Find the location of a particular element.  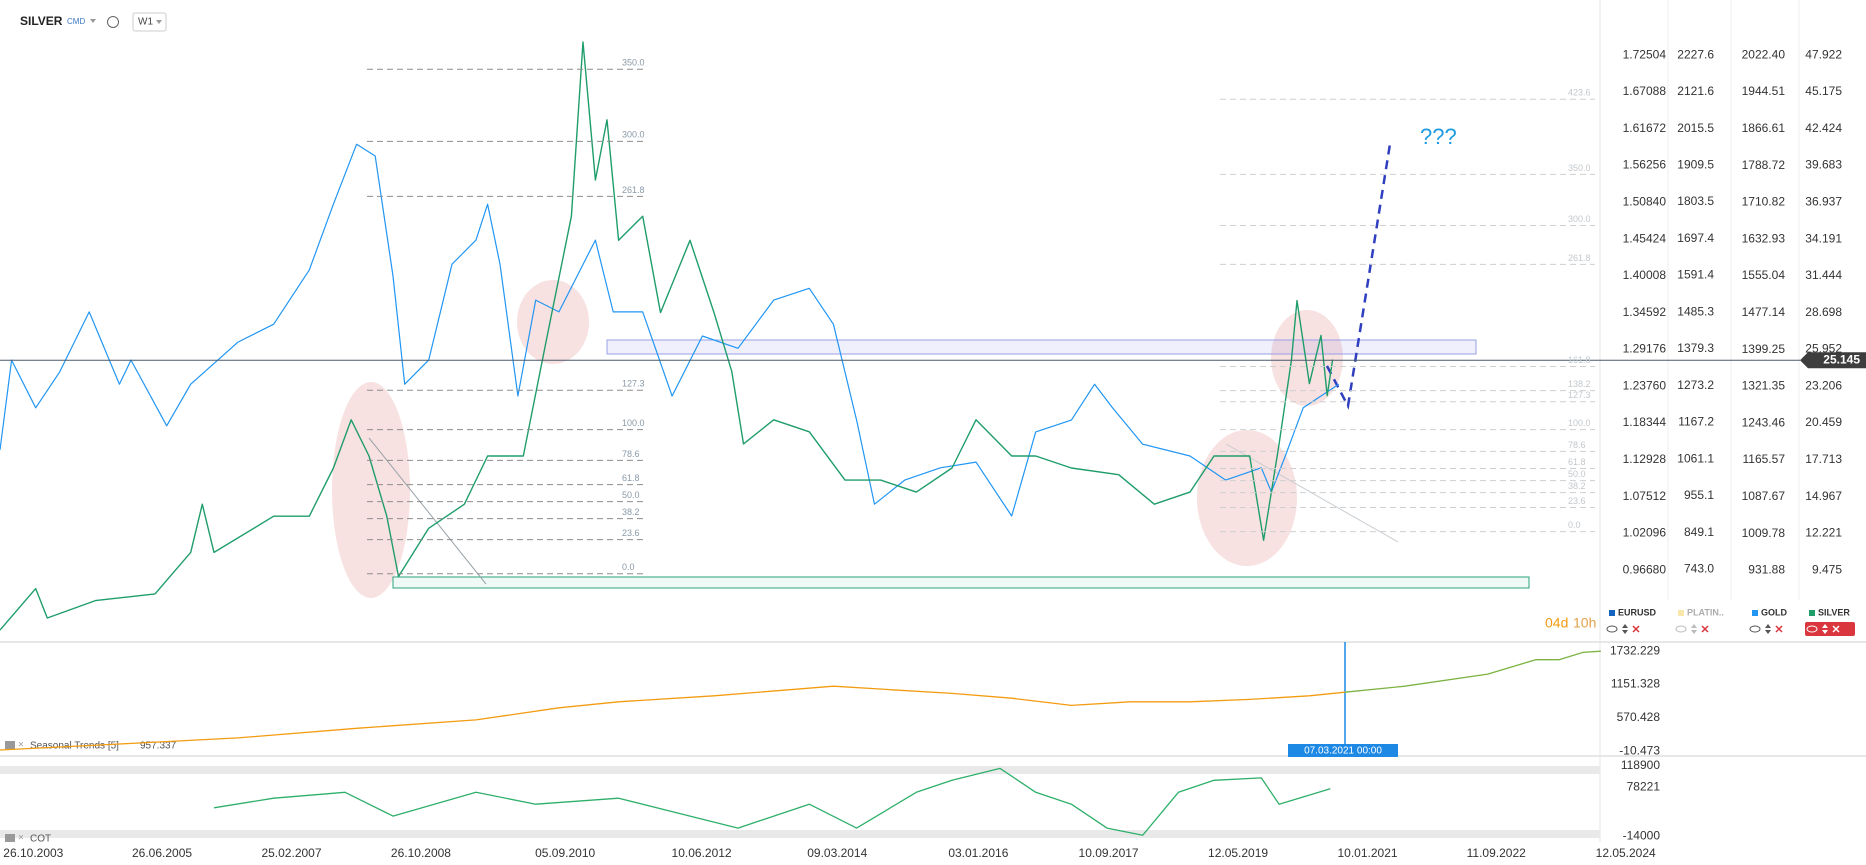

y-tick-label: 14.967 is located at coordinates (1823, 496).